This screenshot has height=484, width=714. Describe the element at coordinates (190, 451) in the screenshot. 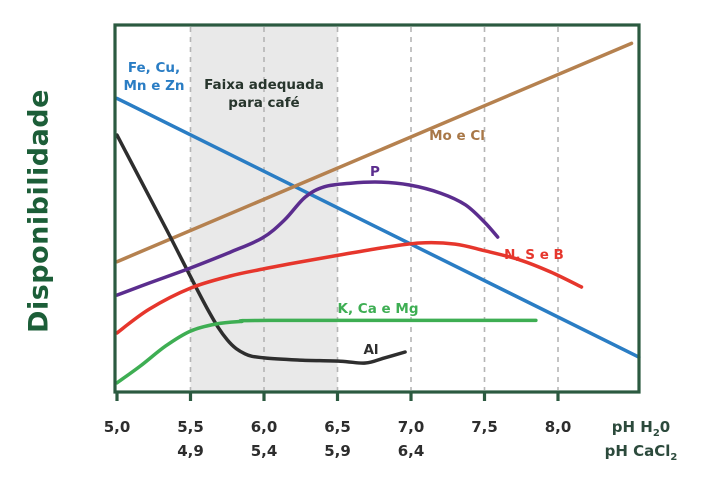

I see `x-tick-ph-cacl2: 4,9` at that location.